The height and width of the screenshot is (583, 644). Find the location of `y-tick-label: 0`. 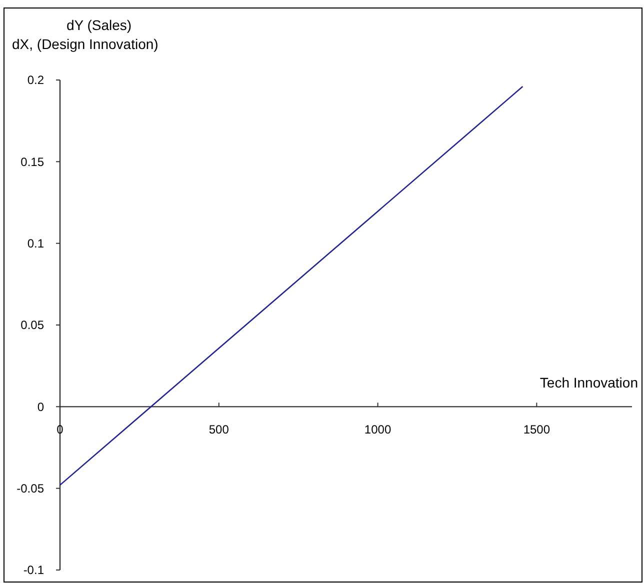

y-tick-label: 0 is located at coordinates (40, 407).